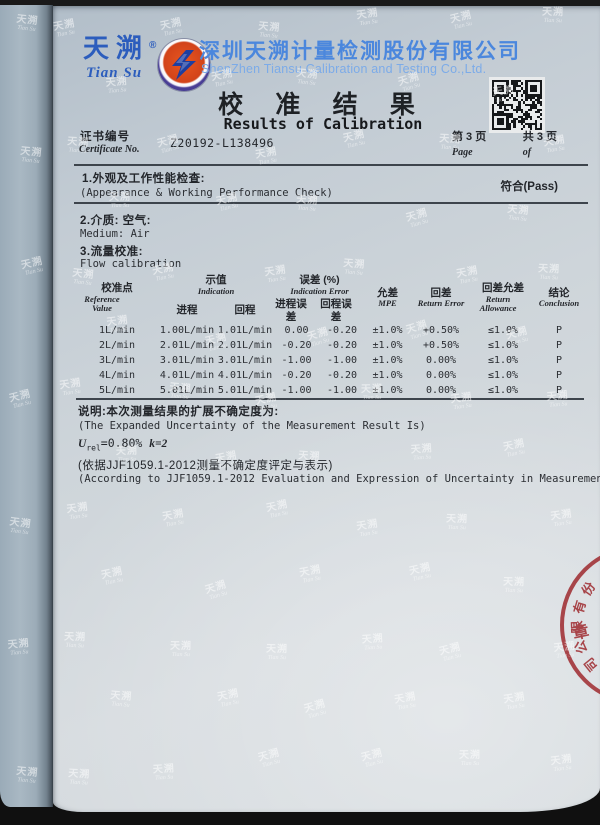 The width and height of the screenshot is (600, 825). What do you see at coordinates (115, 234) in the screenshot?
I see `section-medium-en: Medium: Air` at bounding box center [115, 234].